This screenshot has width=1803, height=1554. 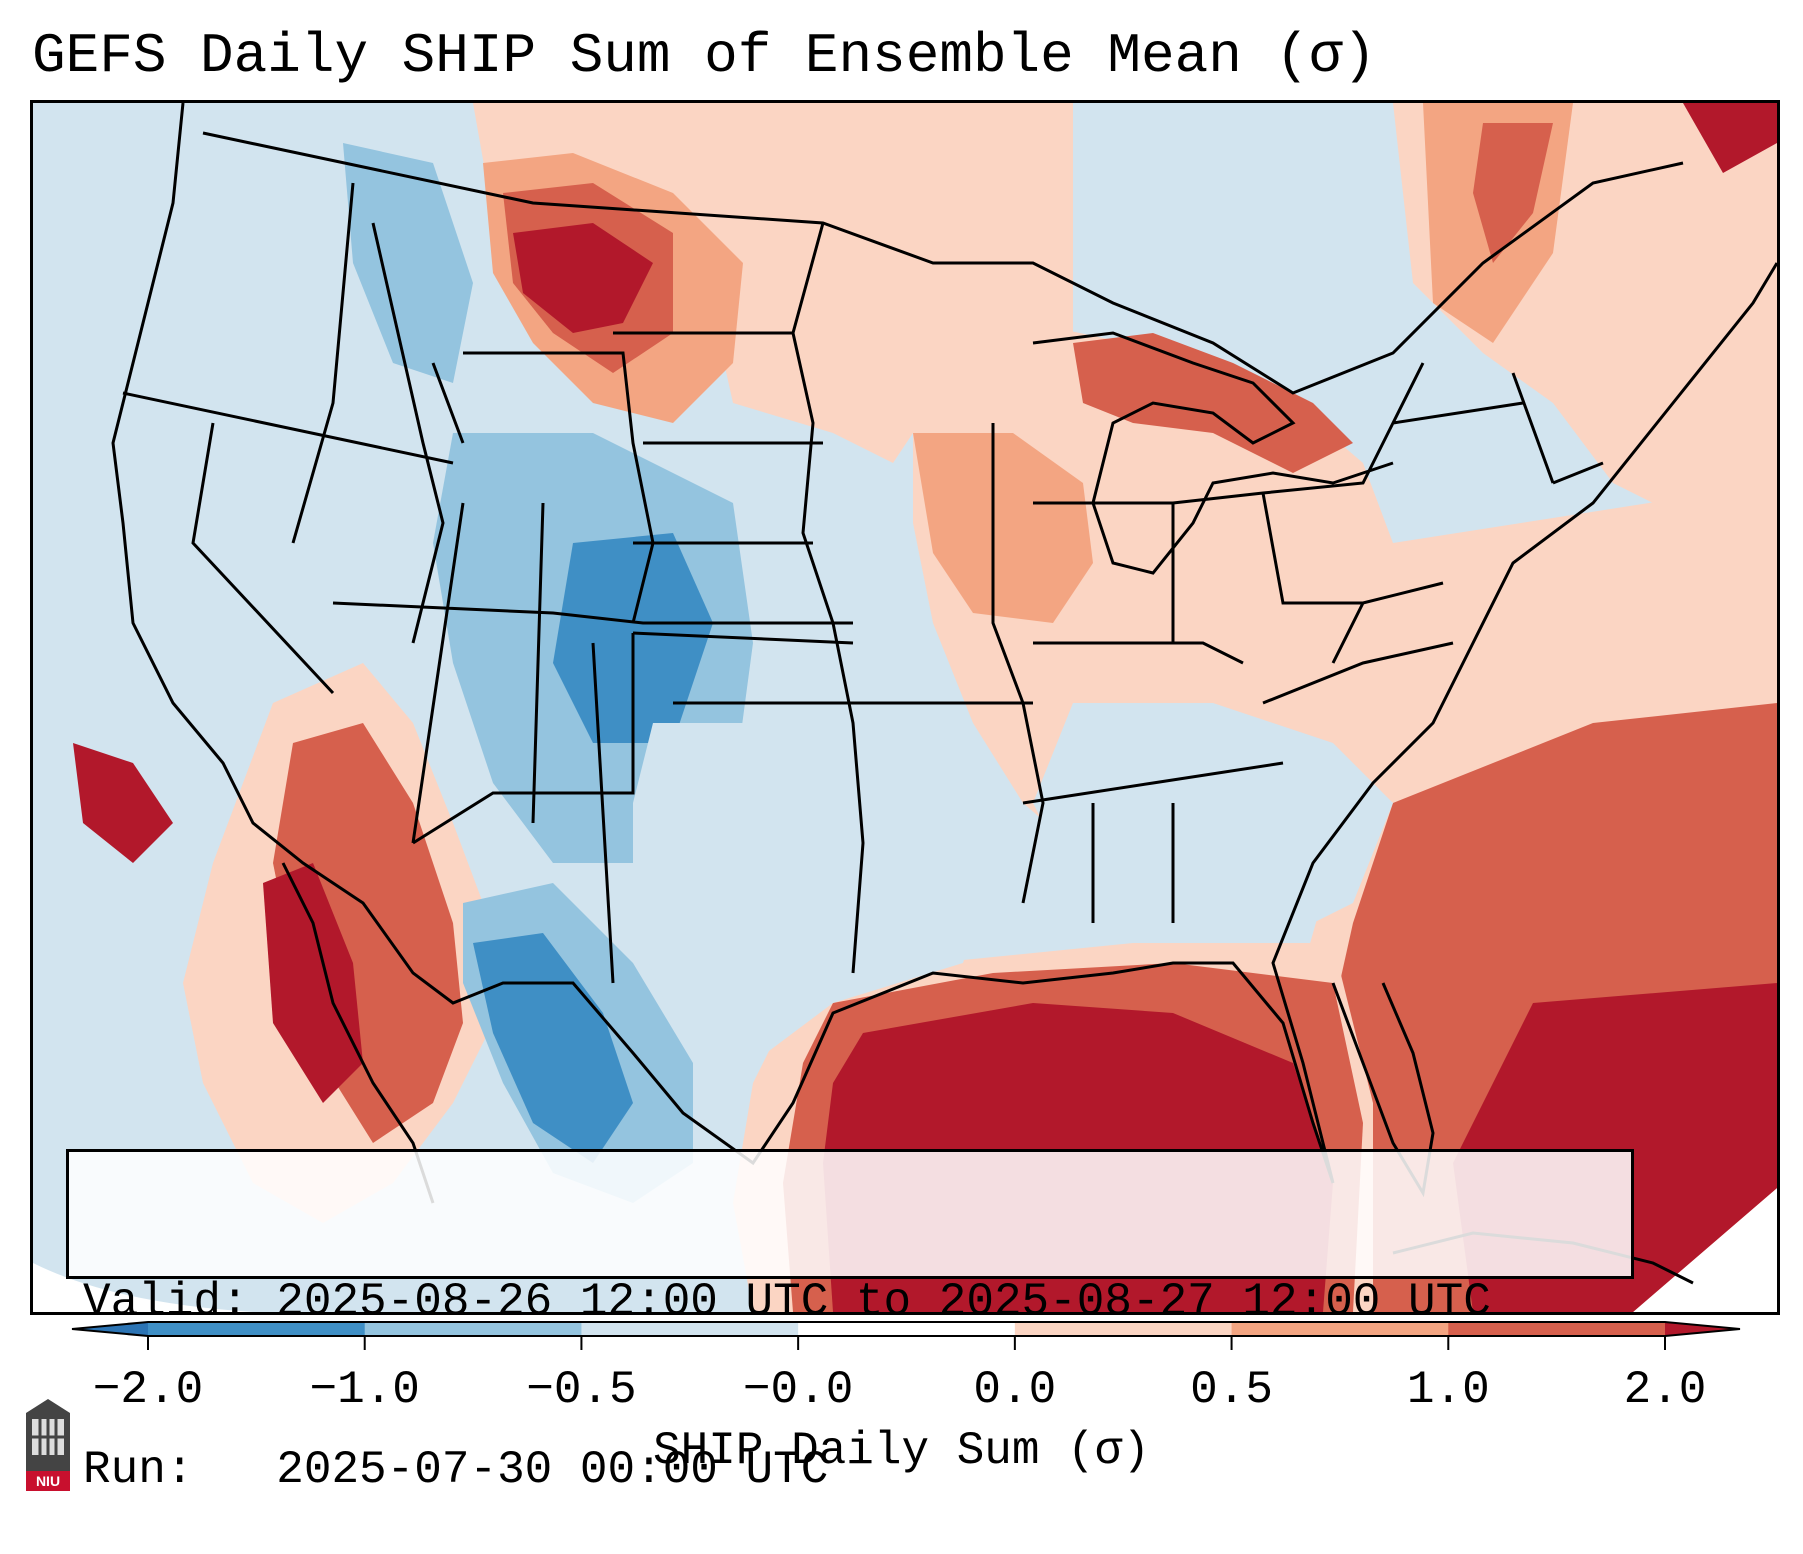 I want to click on baja-strong, so click(x=313, y=983).